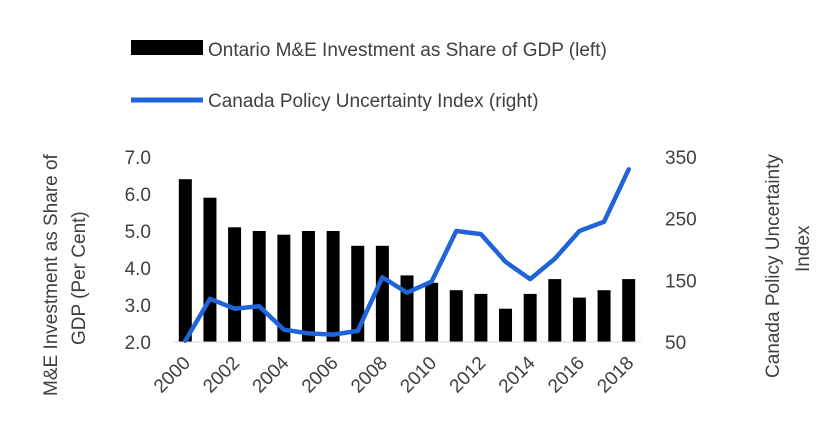 The height and width of the screenshot is (435, 822). What do you see at coordinates (51, 274) in the screenshot?
I see `left-axis-title-line1: M&E Investment as Share of` at bounding box center [51, 274].